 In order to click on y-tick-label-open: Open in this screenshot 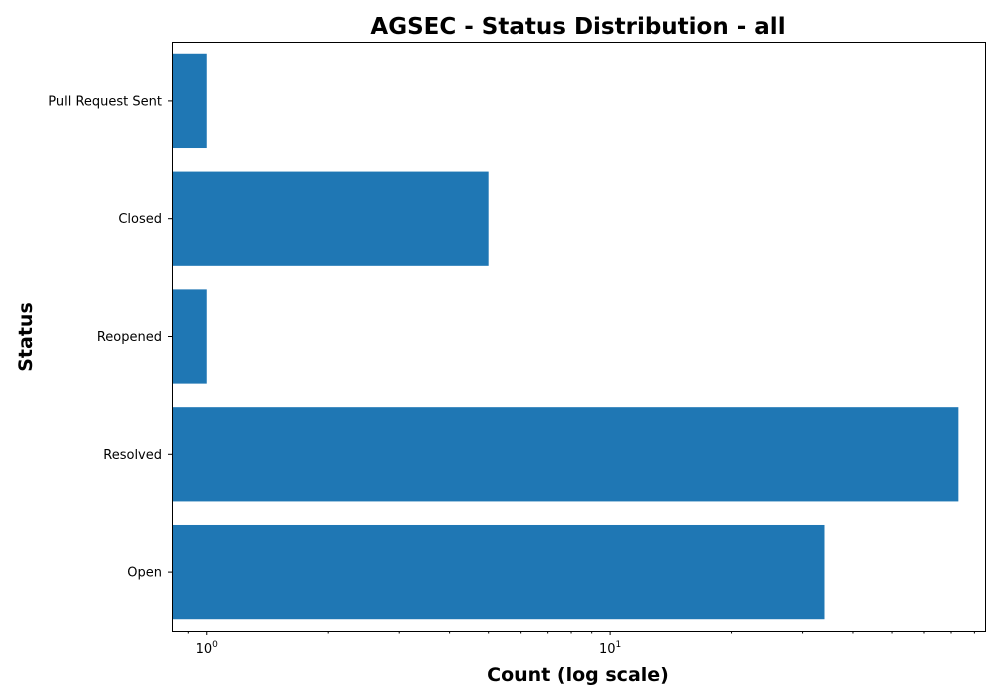, I will do `click(144, 573)`.